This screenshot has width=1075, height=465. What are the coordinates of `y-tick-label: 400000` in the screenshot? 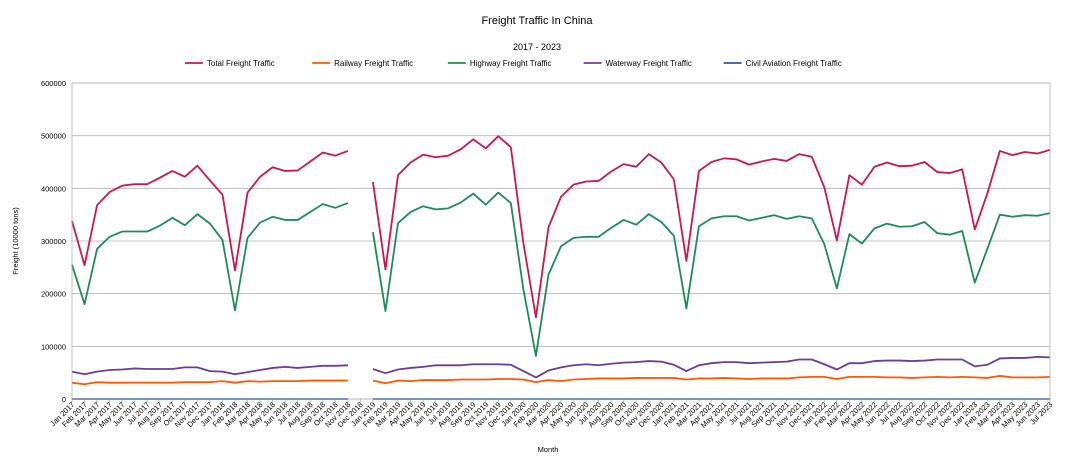 It's located at (53, 188).